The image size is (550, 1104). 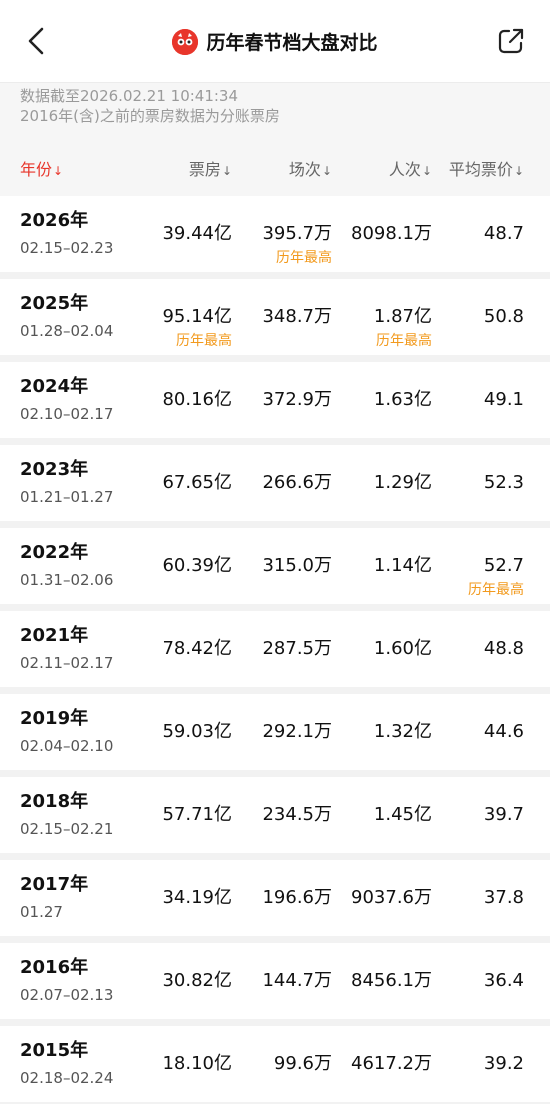 I want to click on box-office-cell: 60.39亿, so click(x=186, y=566).